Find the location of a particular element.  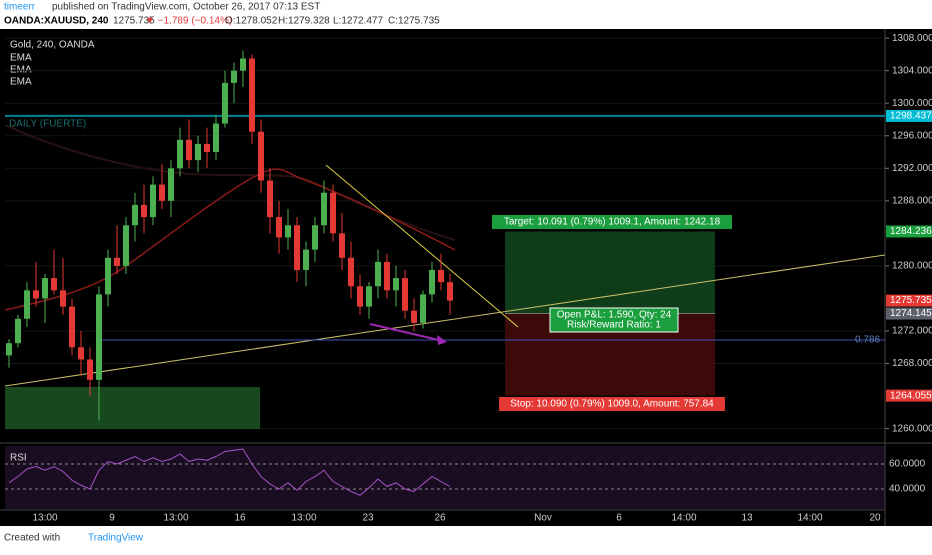

support-zone is located at coordinates (132, 408).